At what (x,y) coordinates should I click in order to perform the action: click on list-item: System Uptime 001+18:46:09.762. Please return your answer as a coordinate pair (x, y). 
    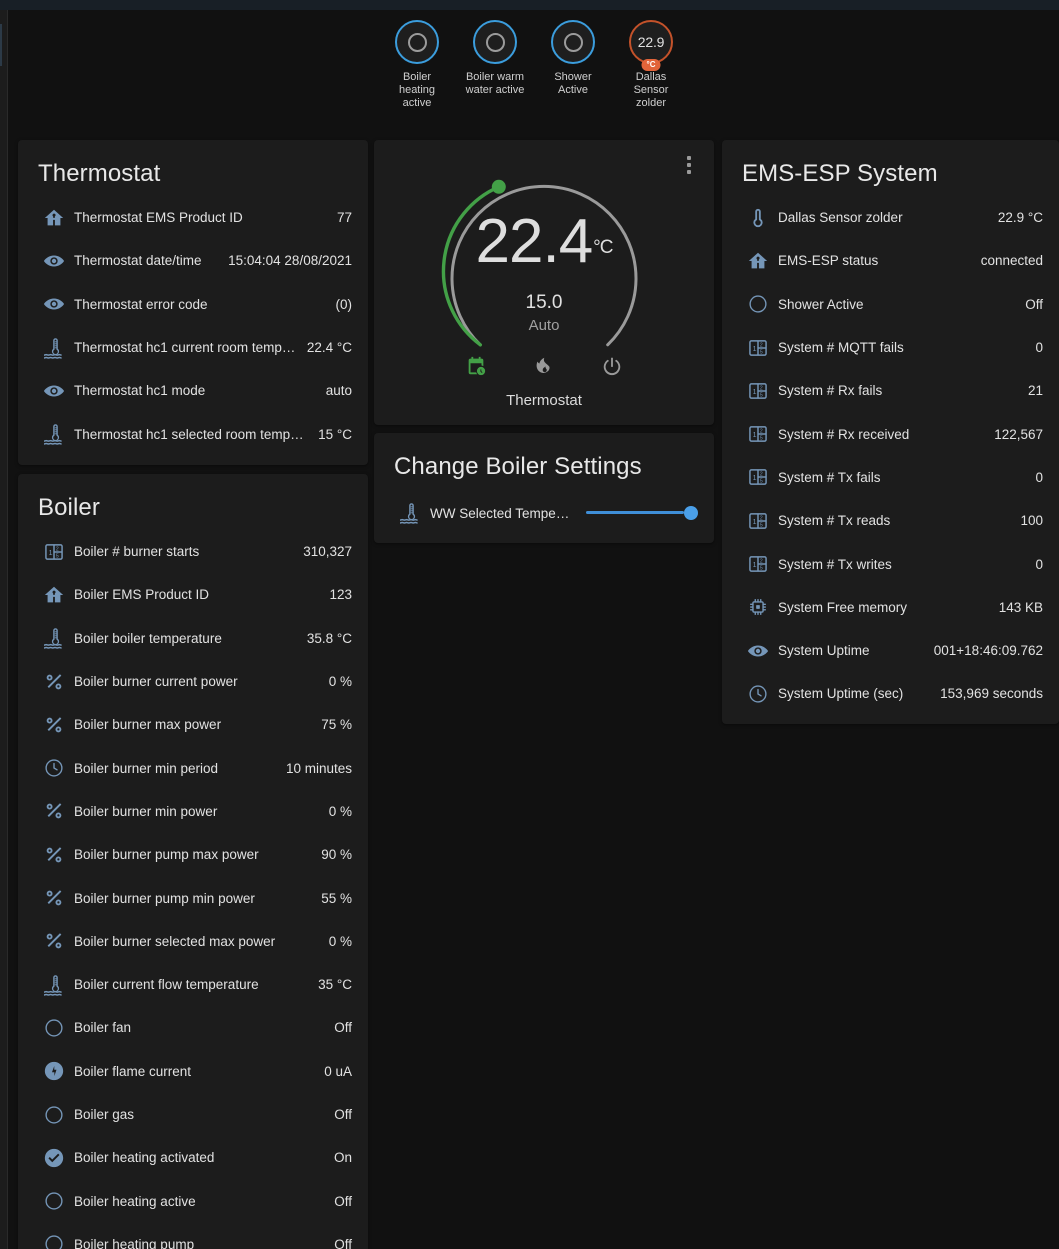
    Looking at the image, I should click on (890, 650).